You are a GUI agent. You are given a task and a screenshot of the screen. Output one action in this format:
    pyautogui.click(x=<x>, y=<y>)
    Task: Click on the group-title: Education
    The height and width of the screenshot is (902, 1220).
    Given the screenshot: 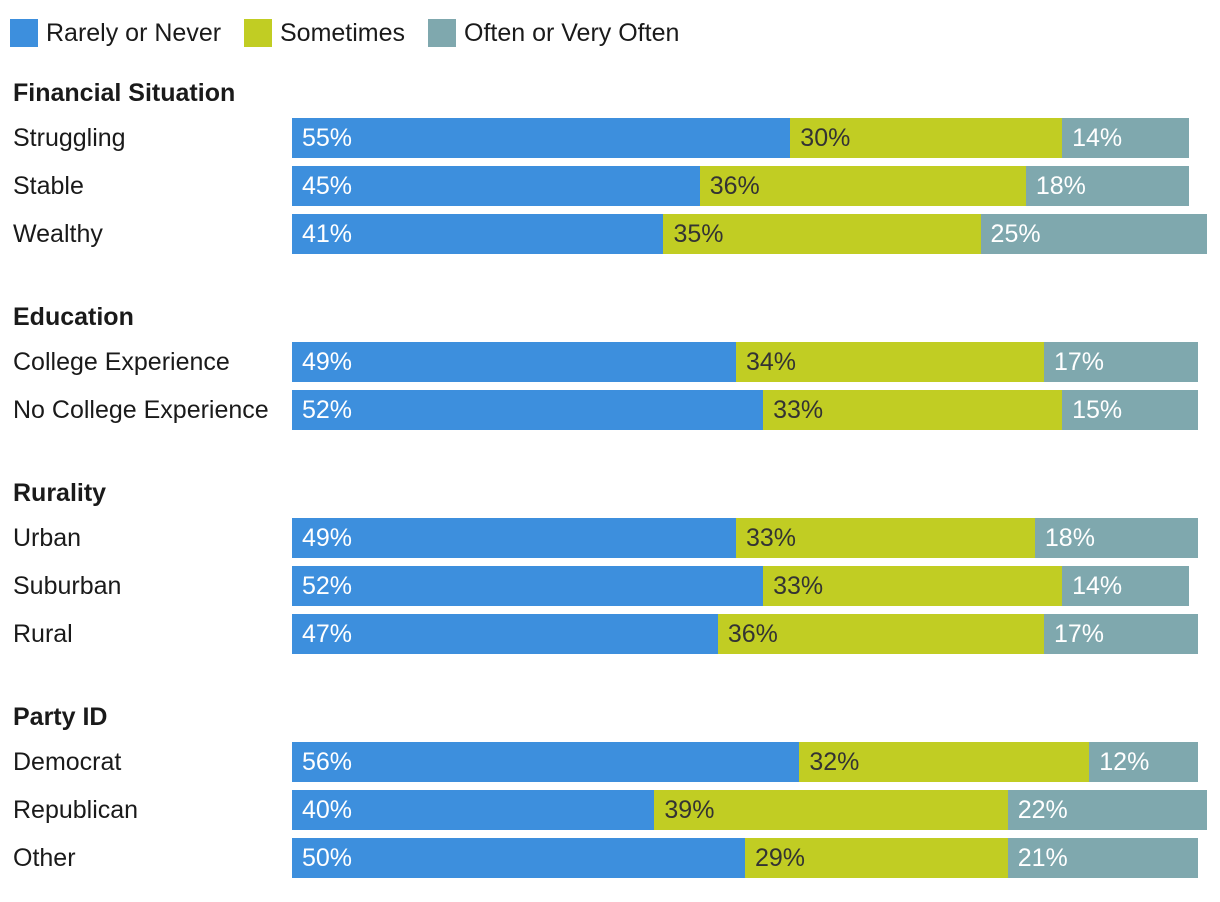 What is the action you would take?
    pyautogui.click(x=73, y=317)
    